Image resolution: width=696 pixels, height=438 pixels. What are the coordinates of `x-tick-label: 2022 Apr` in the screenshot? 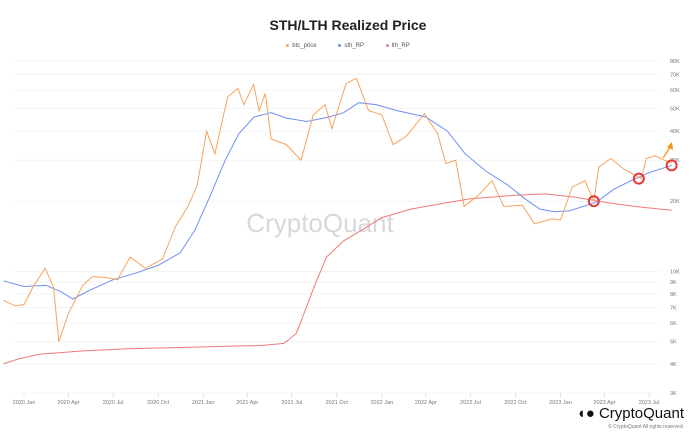 It's located at (426, 403).